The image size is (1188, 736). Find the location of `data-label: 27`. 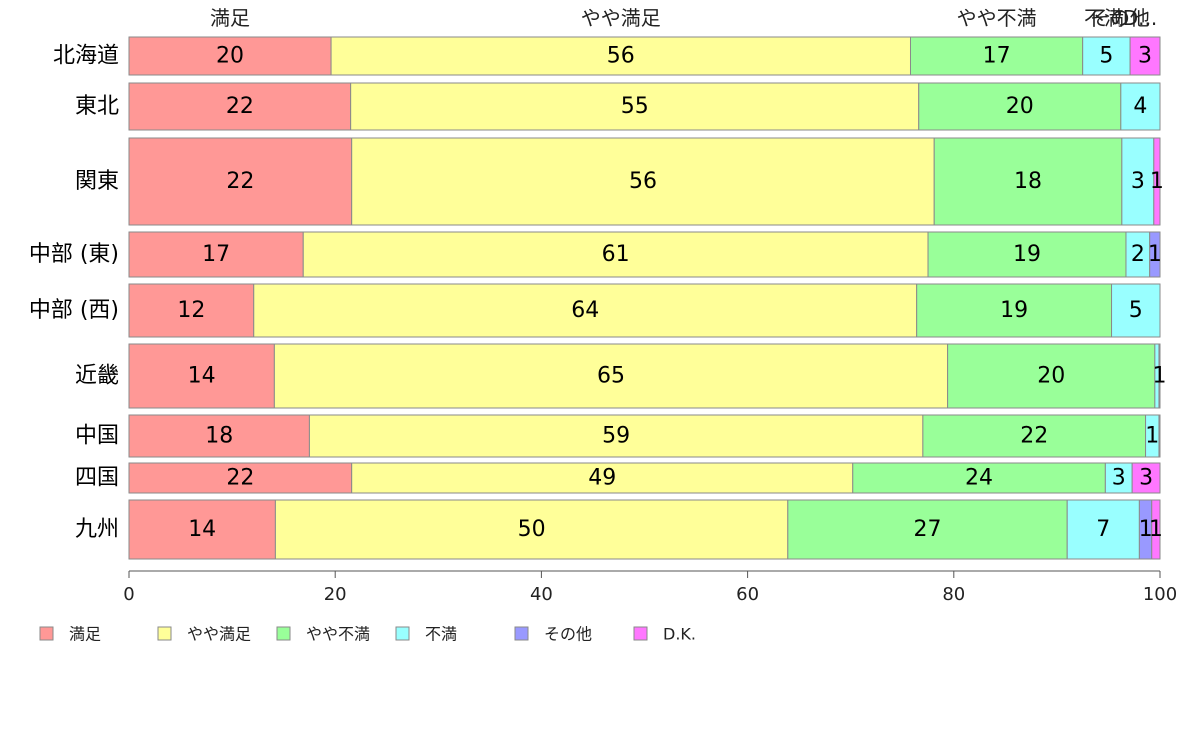

data-label: 27 is located at coordinates (928, 529).